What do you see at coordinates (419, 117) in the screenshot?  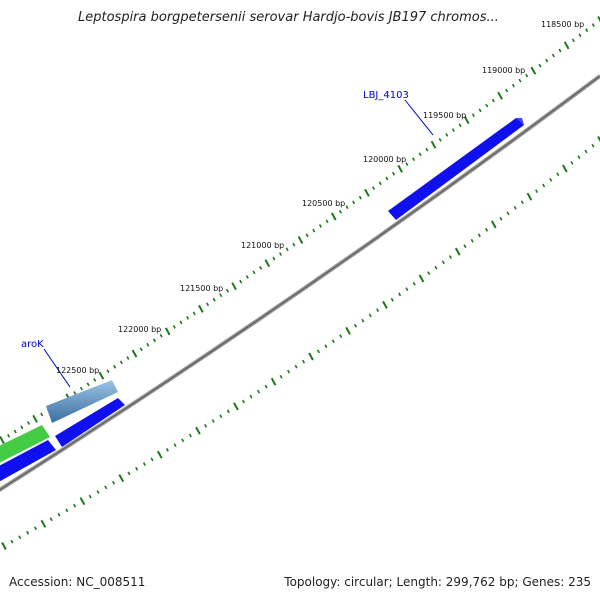 I see `gene-lbj-4103-leader` at bounding box center [419, 117].